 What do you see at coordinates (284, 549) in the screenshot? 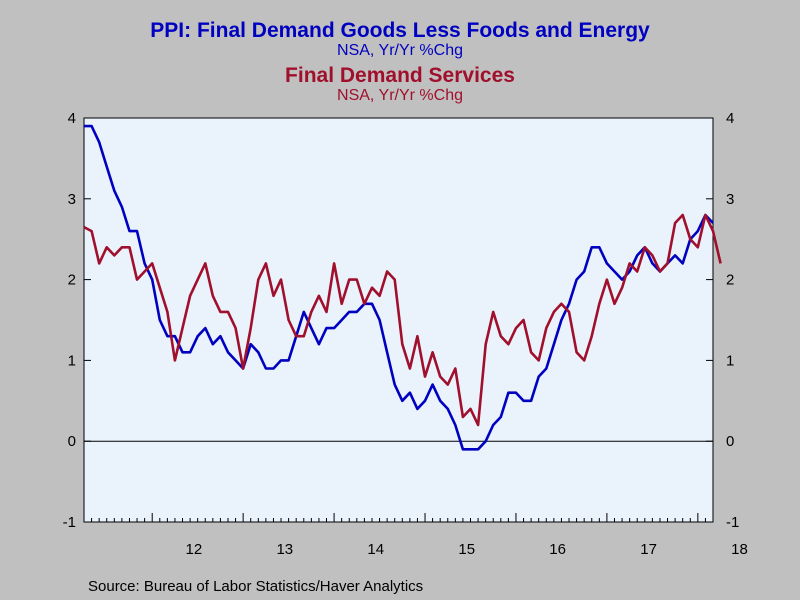
I see `x-tick-label: 13` at bounding box center [284, 549].